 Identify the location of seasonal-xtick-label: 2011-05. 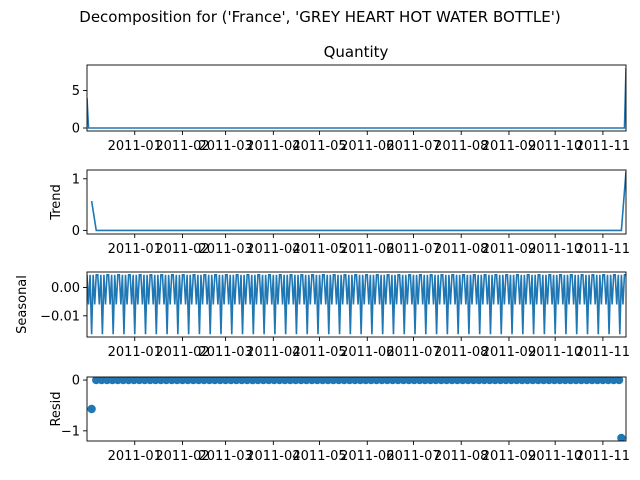
(319, 352).